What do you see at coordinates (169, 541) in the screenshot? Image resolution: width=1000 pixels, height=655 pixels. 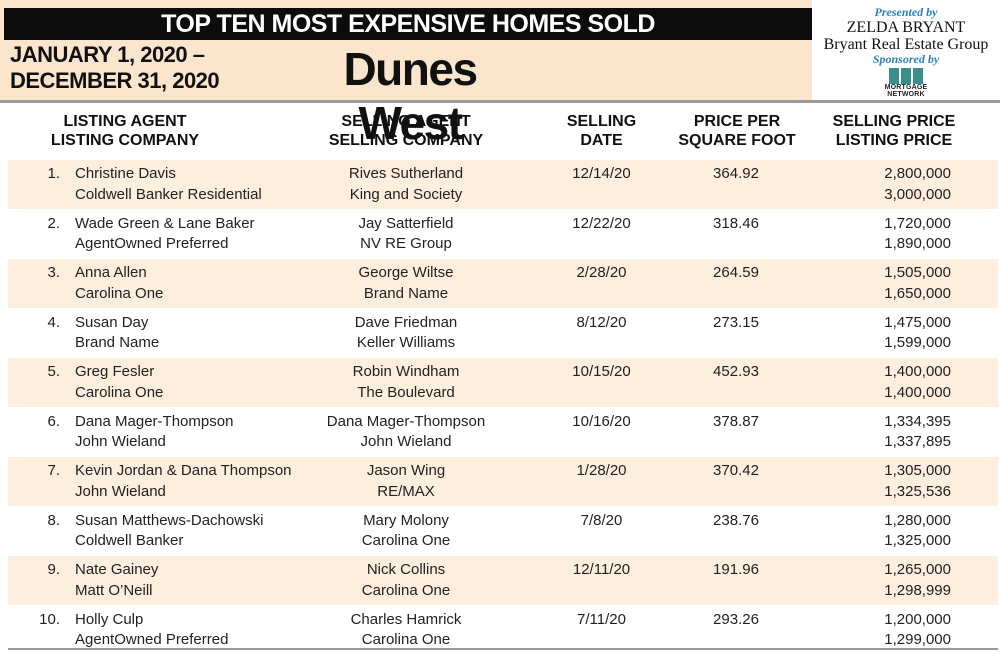 I see `listing-company: Coldwell Banker` at bounding box center [169, 541].